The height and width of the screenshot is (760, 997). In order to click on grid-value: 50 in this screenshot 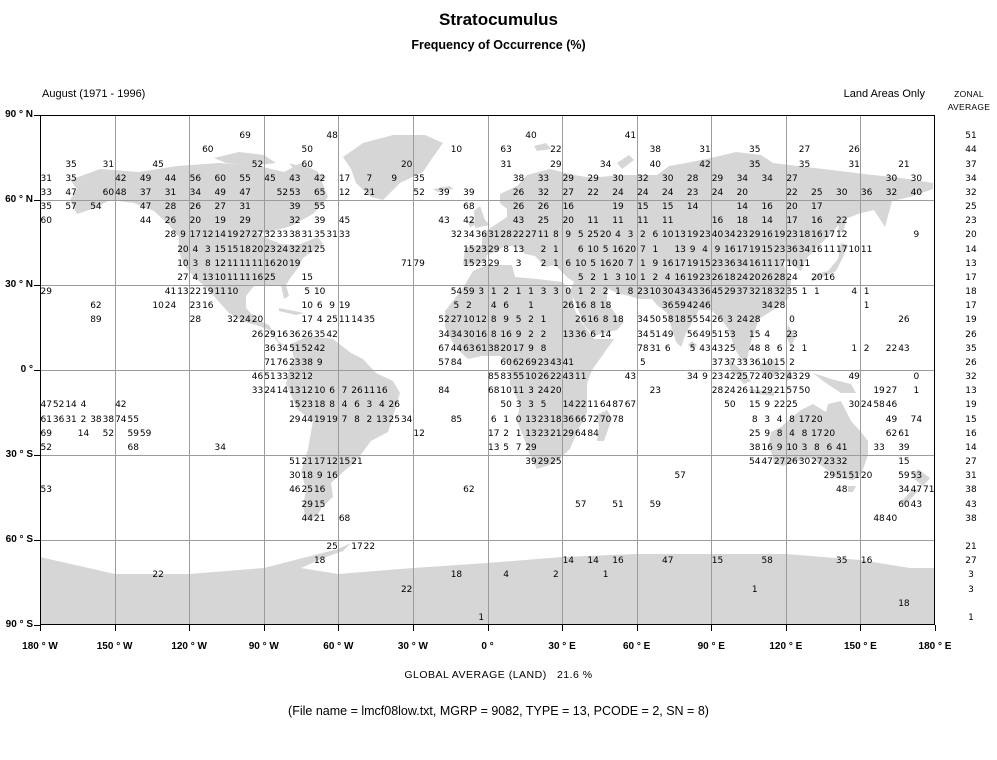, I will do `click(804, 391)`.